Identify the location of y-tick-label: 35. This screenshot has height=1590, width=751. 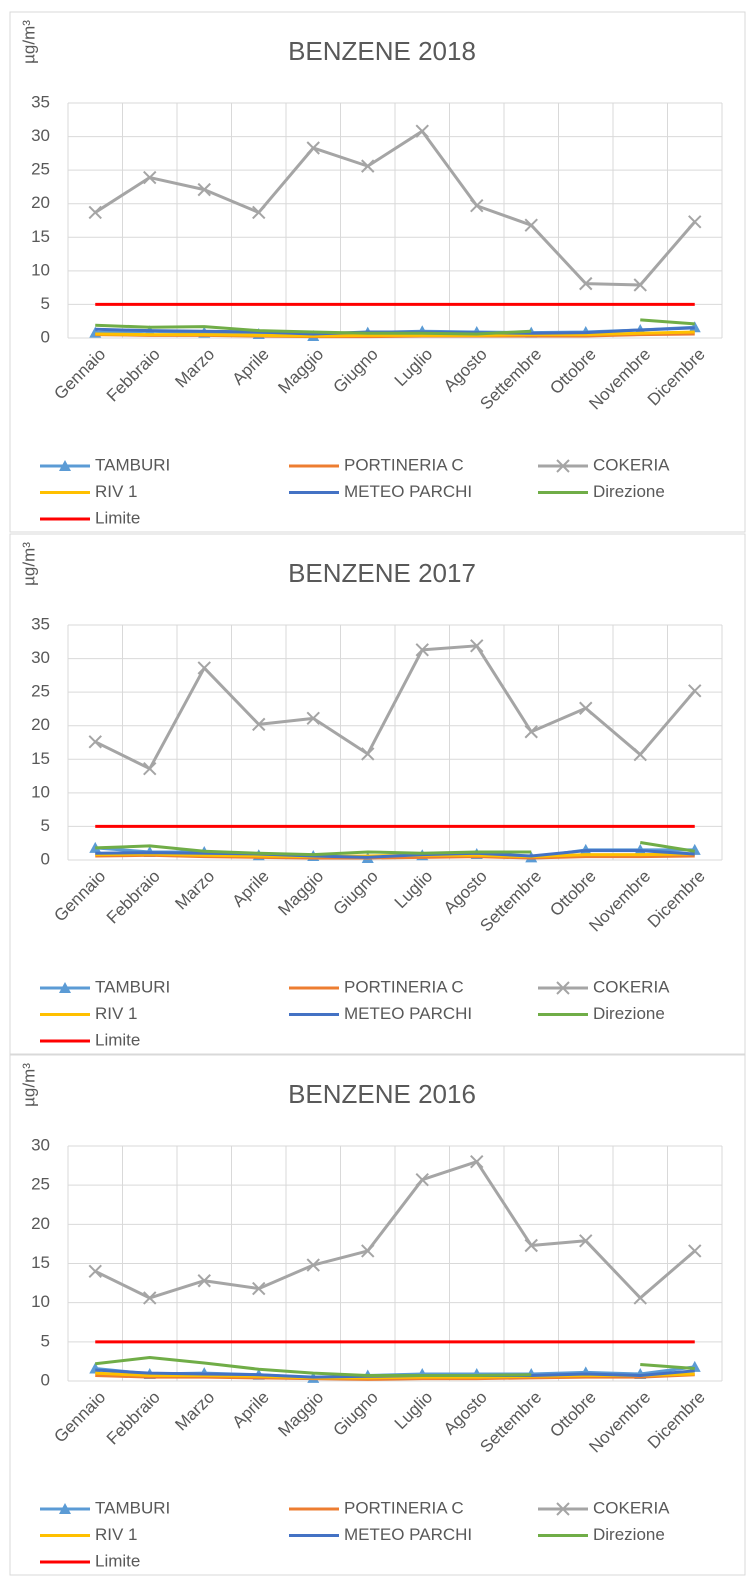
(40, 101).